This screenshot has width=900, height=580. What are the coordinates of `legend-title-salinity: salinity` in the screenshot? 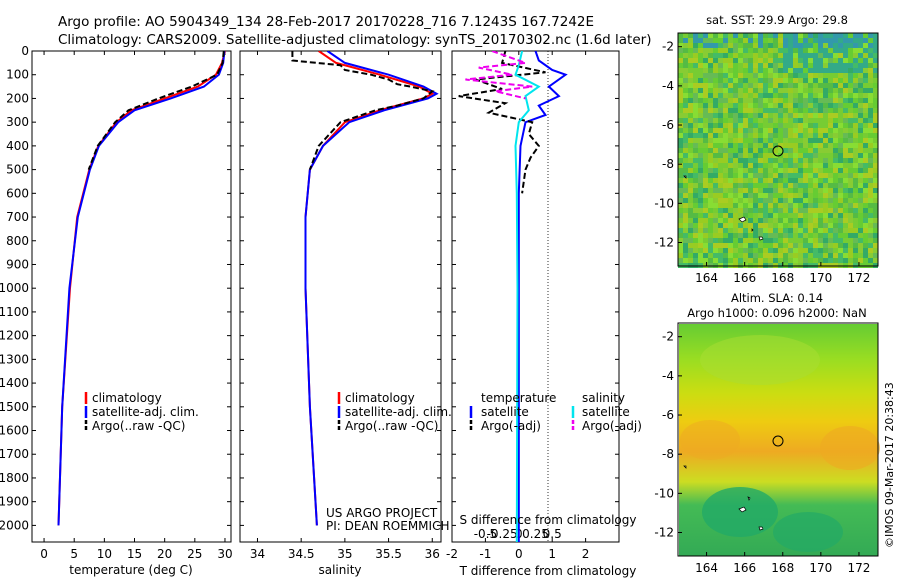 It's located at (603, 398).